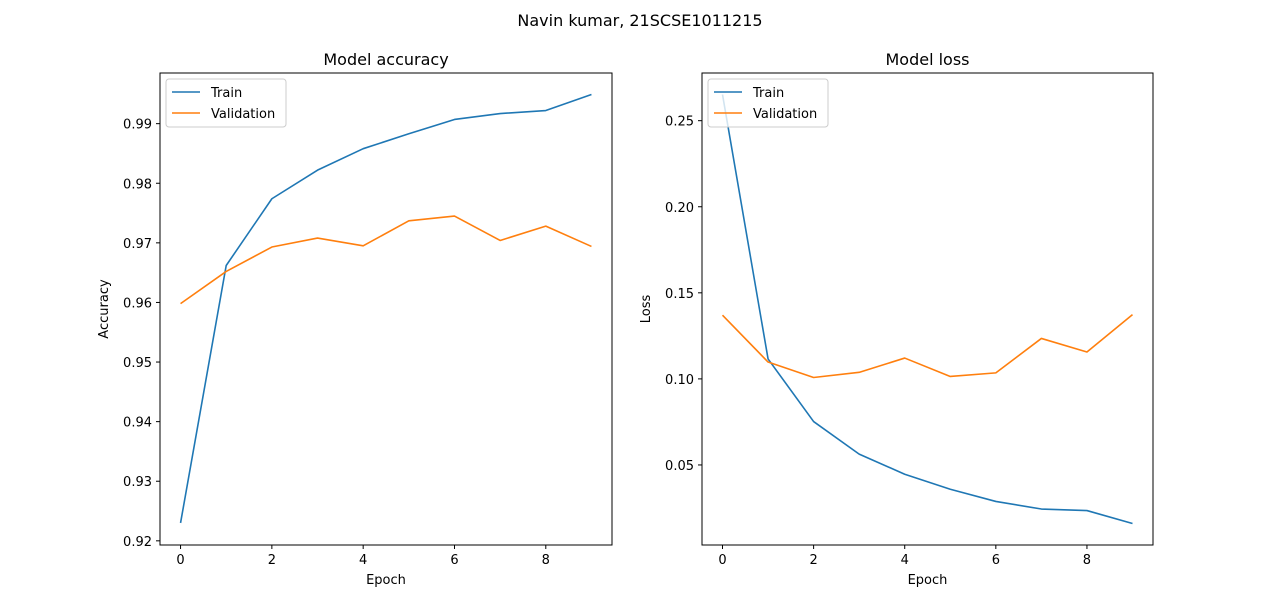 Image resolution: width=1280 pixels, height=612 pixels. Describe the element at coordinates (137, 482) in the screenshot. I see `y-tick-label: 0.93` at that location.